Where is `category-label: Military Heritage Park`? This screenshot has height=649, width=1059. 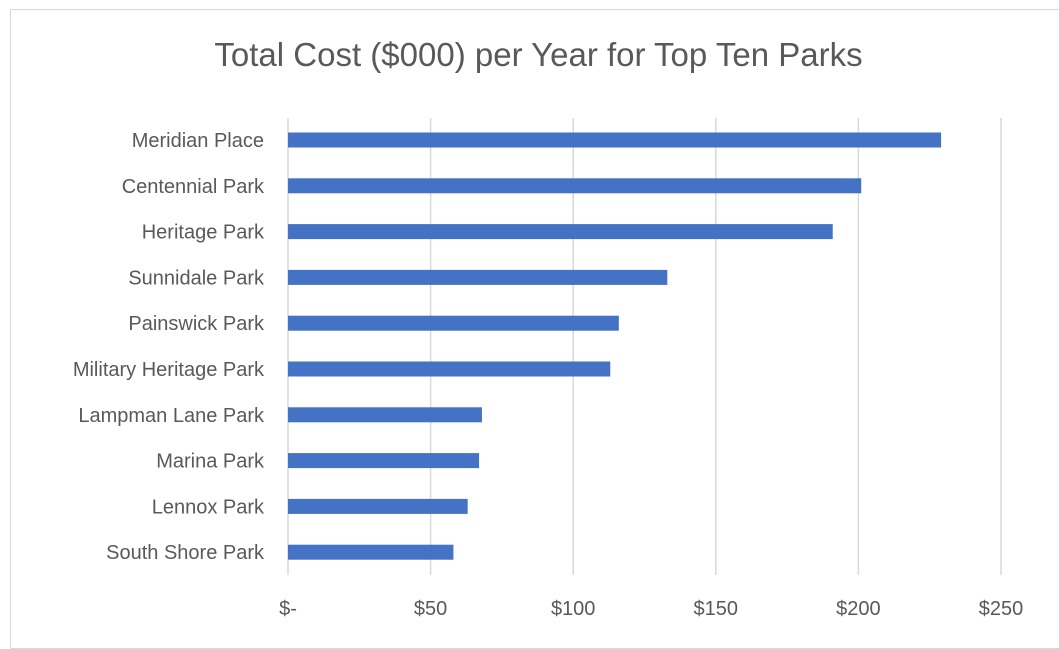 category-label: Military Heritage Park is located at coordinates (169, 370).